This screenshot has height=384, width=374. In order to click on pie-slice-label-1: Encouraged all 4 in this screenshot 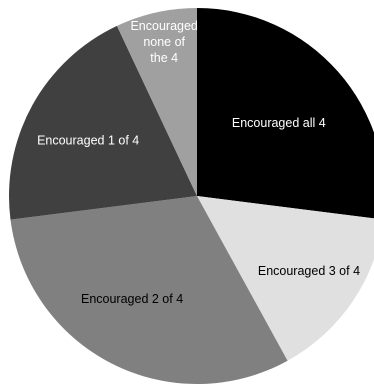, I will do `click(279, 123)`.